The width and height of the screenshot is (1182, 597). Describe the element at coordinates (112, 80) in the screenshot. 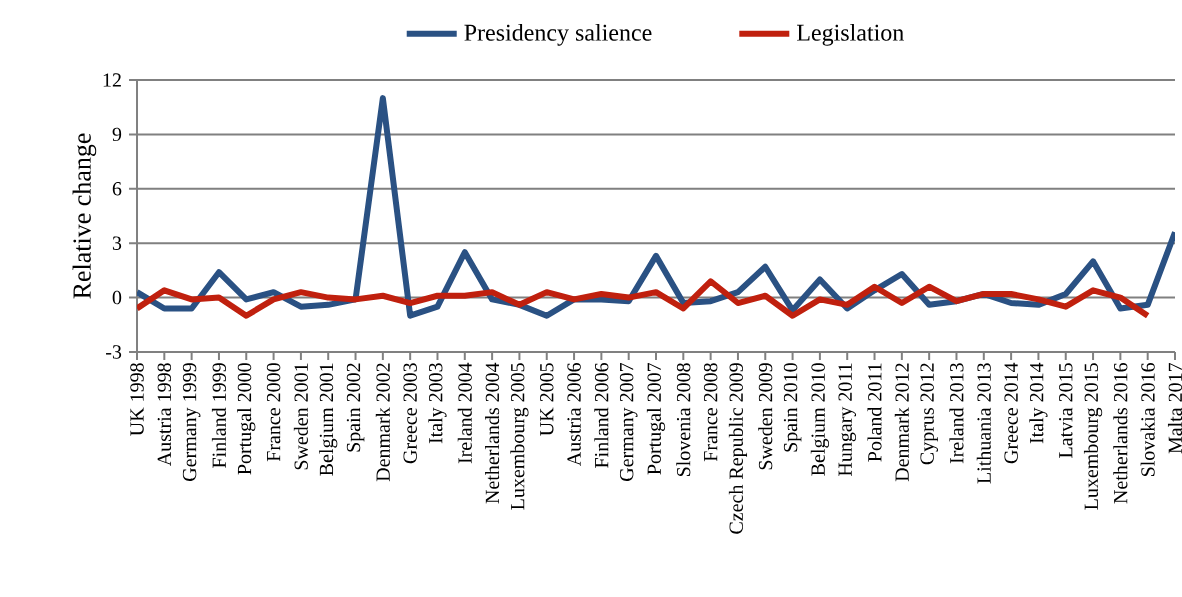

I see `y-tick-label: 12` at that location.